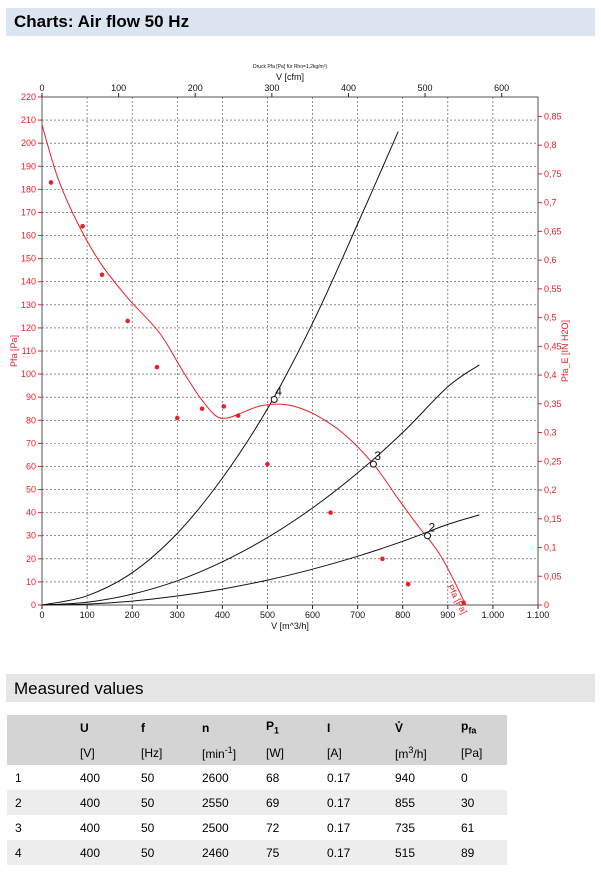  What do you see at coordinates (420, 852) in the screenshot?
I see `row-cell: 515` at bounding box center [420, 852].